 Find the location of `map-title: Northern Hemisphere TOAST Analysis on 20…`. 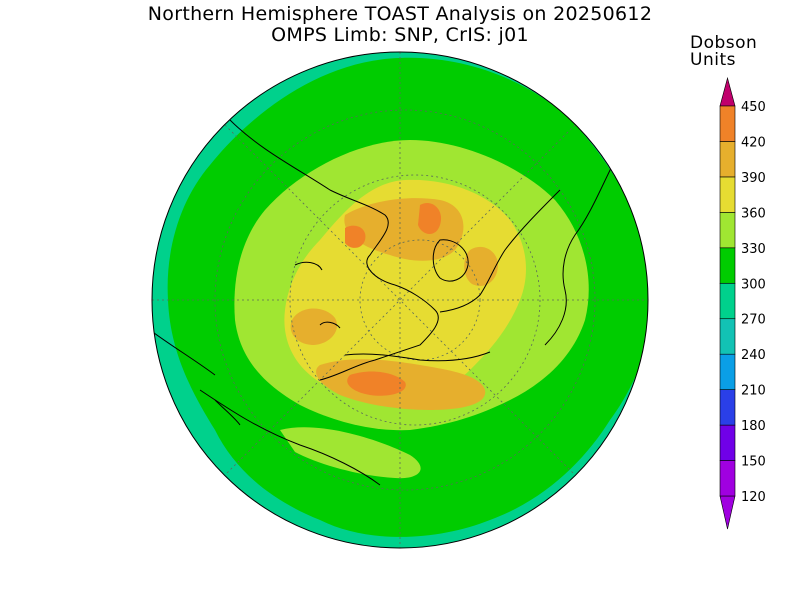

map-title: Northern Hemisphere TOAST Analysis on 20… is located at coordinates (400, 25).